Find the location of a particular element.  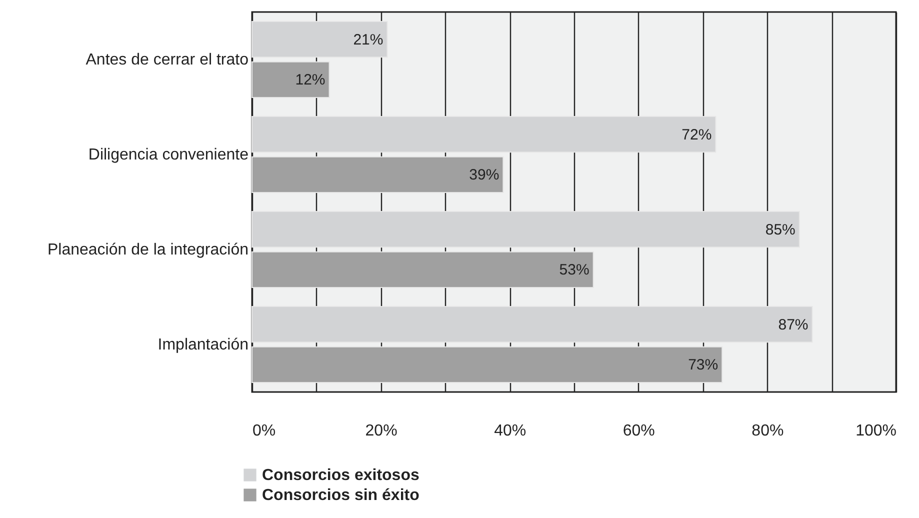

data-label: 39% is located at coordinates (484, 175).